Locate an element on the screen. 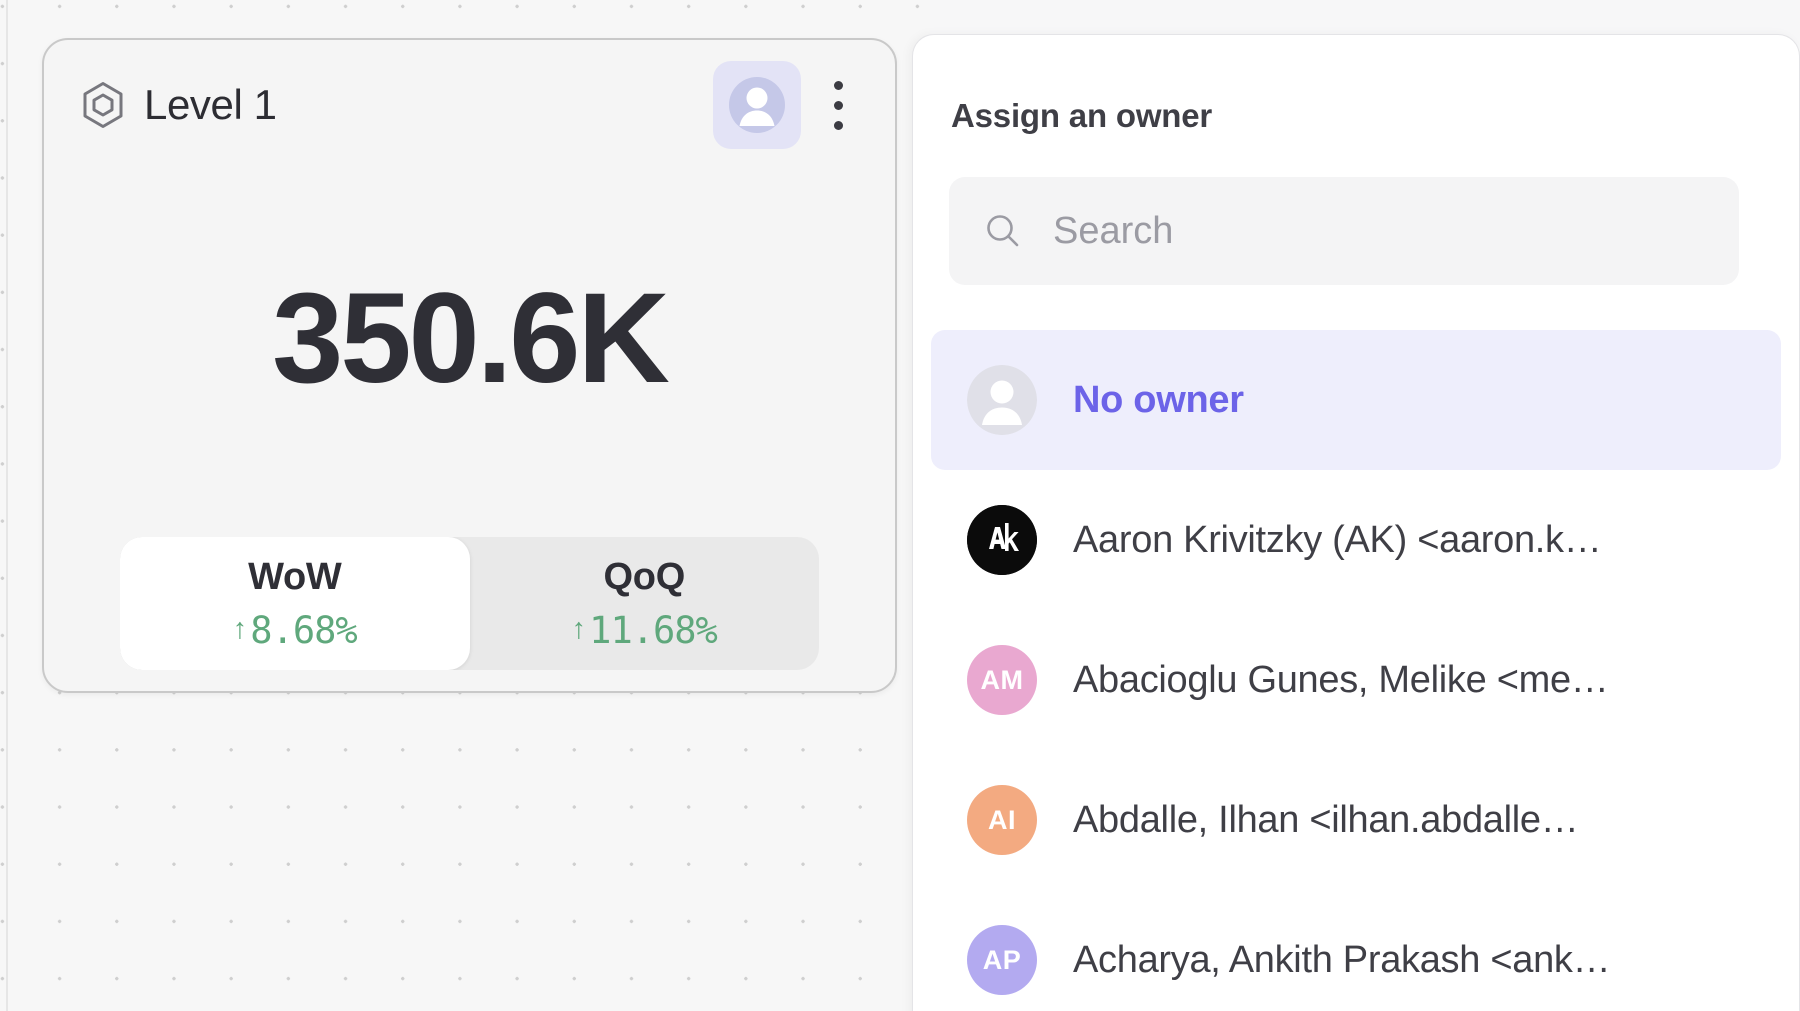 The image size is (1800, 1011). comparison-toggle: WoW ↑ 8.68% QoQ ↑ 11.68% is located at coordinates (469, 603).